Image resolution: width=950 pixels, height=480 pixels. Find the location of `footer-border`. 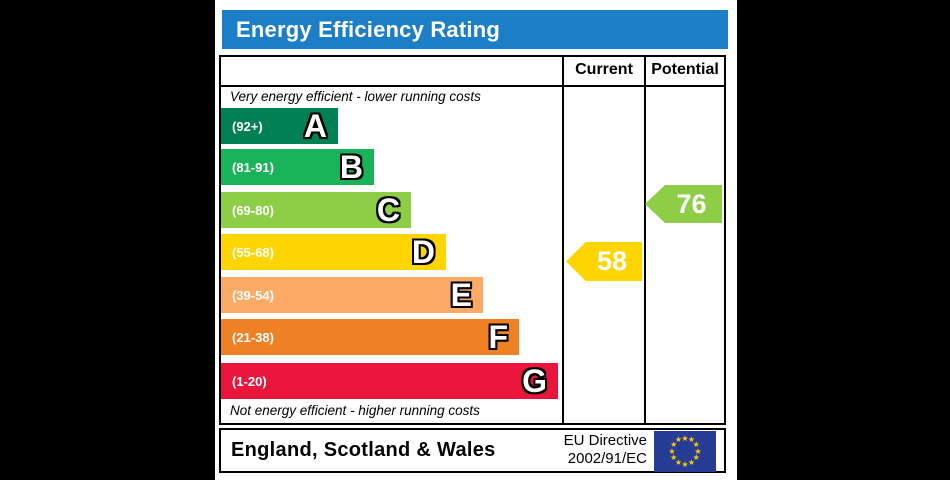

footer-border is located at coordinates (472, 450).